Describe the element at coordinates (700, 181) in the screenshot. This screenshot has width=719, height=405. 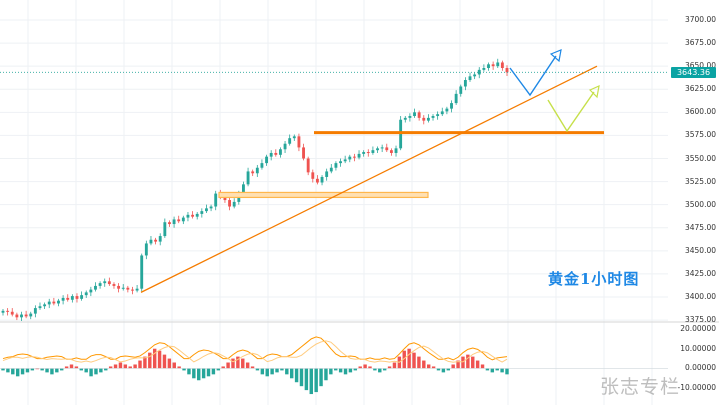
I see `price-axis-label: 3525.00` at that location.